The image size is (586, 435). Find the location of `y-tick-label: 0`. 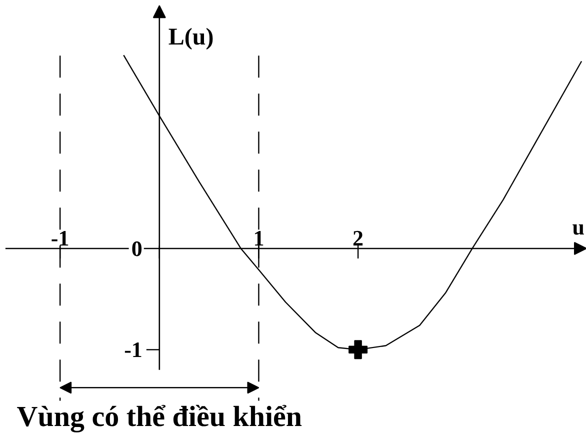

y-tick-label: 0 is located at coordinates (136, 248).